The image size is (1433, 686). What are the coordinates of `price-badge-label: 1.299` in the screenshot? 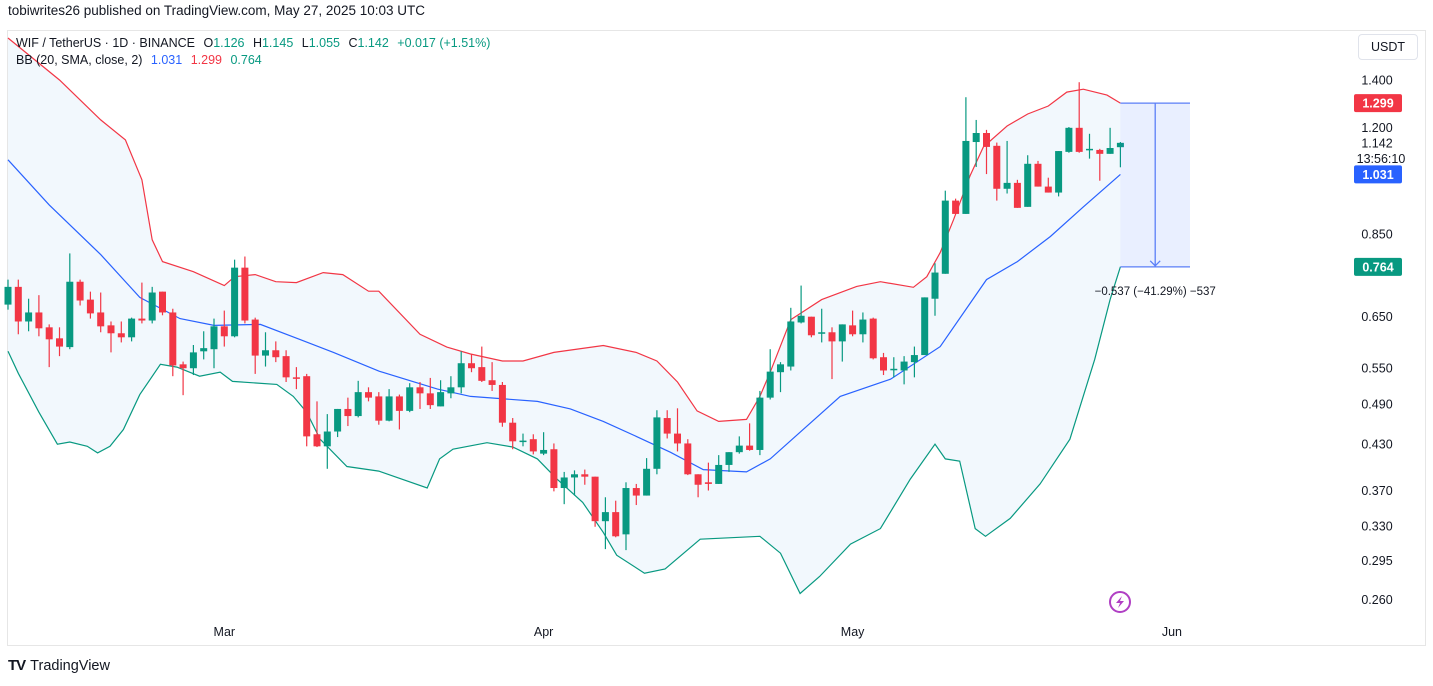 It's located at (1377, 104).